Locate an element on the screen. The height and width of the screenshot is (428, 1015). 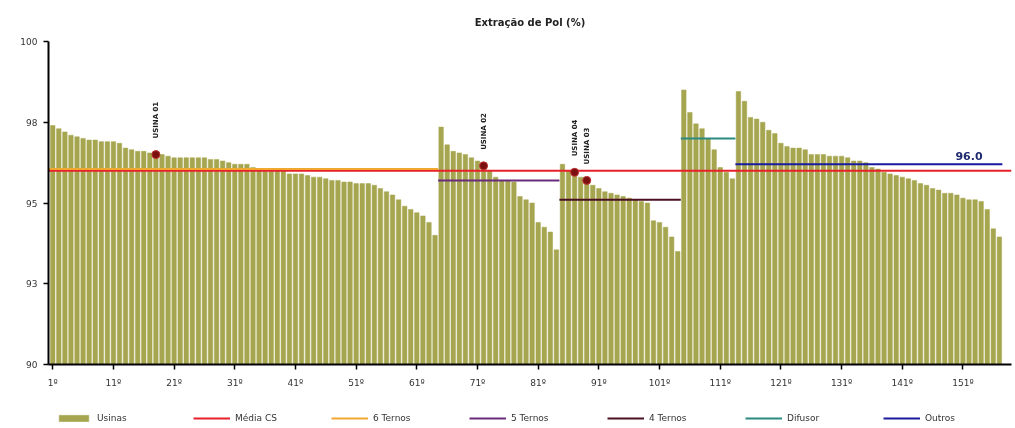
chart-title: Extração de Pol (%) is located at coordinates (530, 22).